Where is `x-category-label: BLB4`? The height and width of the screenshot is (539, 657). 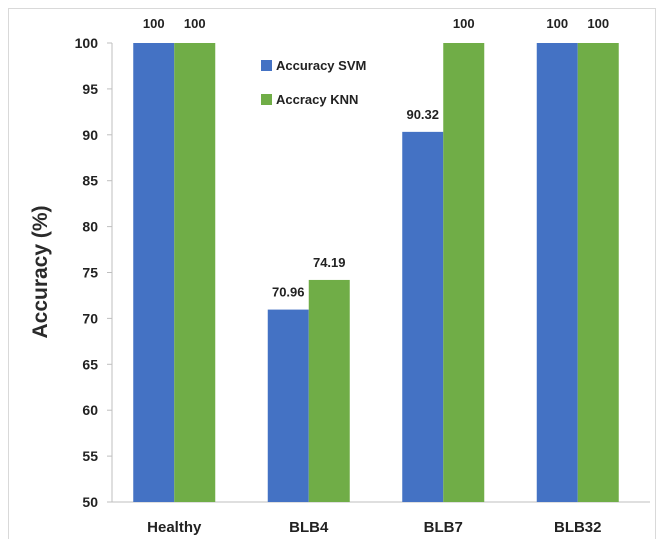 x-category-label: BLB4 is located at coordinates (309, 527).